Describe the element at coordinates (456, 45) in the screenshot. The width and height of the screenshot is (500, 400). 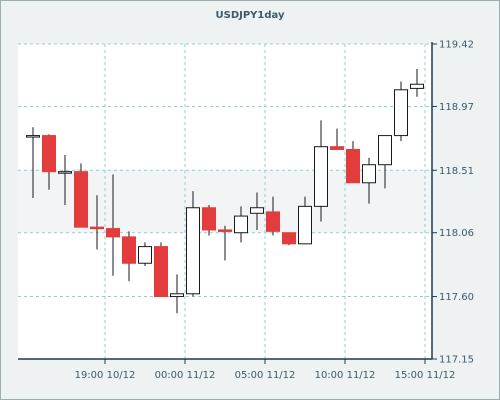
I see `y-tick-label: 119.42` at that location.